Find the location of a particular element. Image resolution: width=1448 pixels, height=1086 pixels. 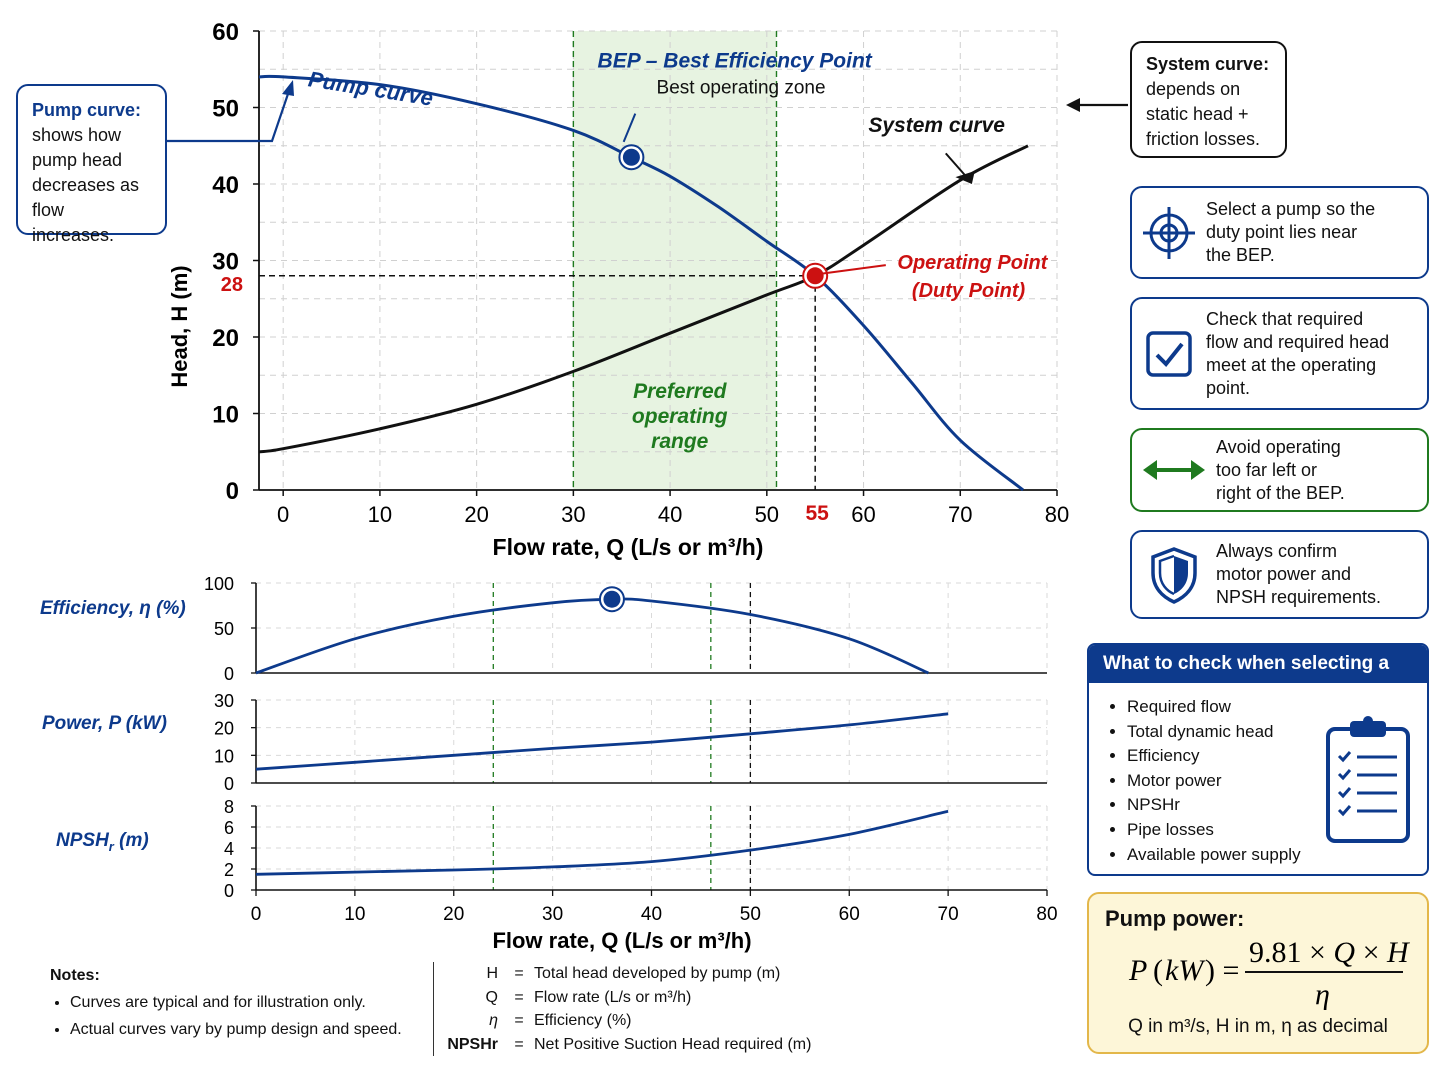

x-tick-label: 30 is located at coordinates (552, 914).